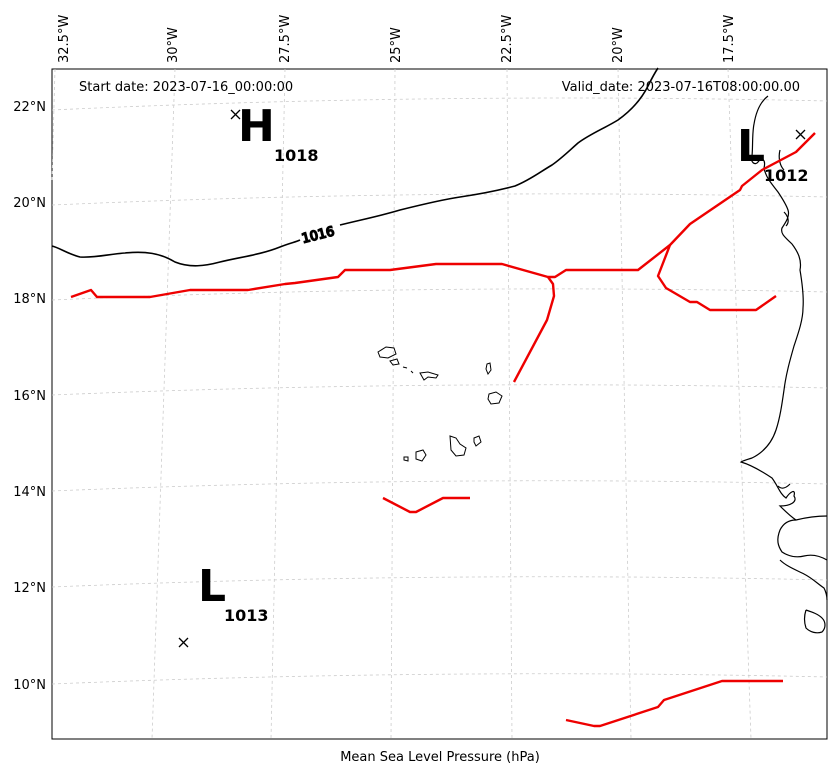  Describe the element at coordinates (387, 352) in the screenshot. I see `island-santo-antao` at that location.